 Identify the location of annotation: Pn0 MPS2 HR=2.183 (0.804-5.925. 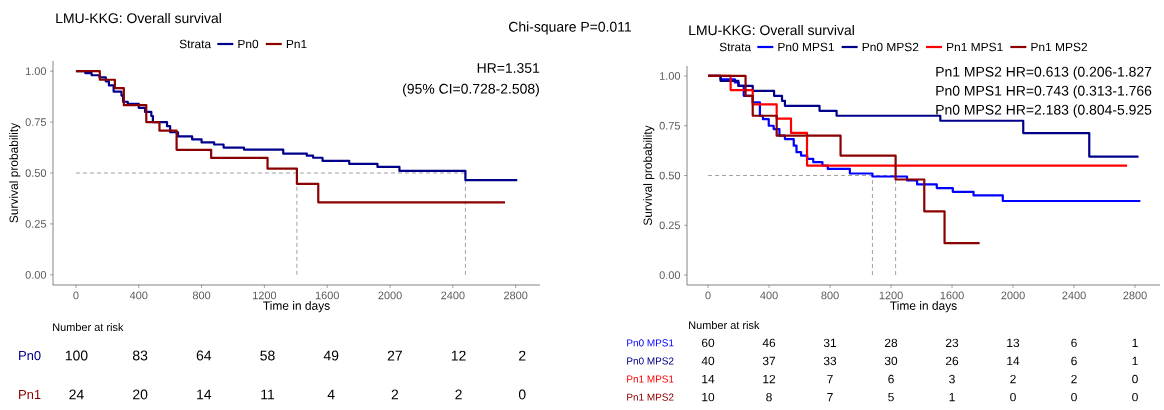
(1044, 111).